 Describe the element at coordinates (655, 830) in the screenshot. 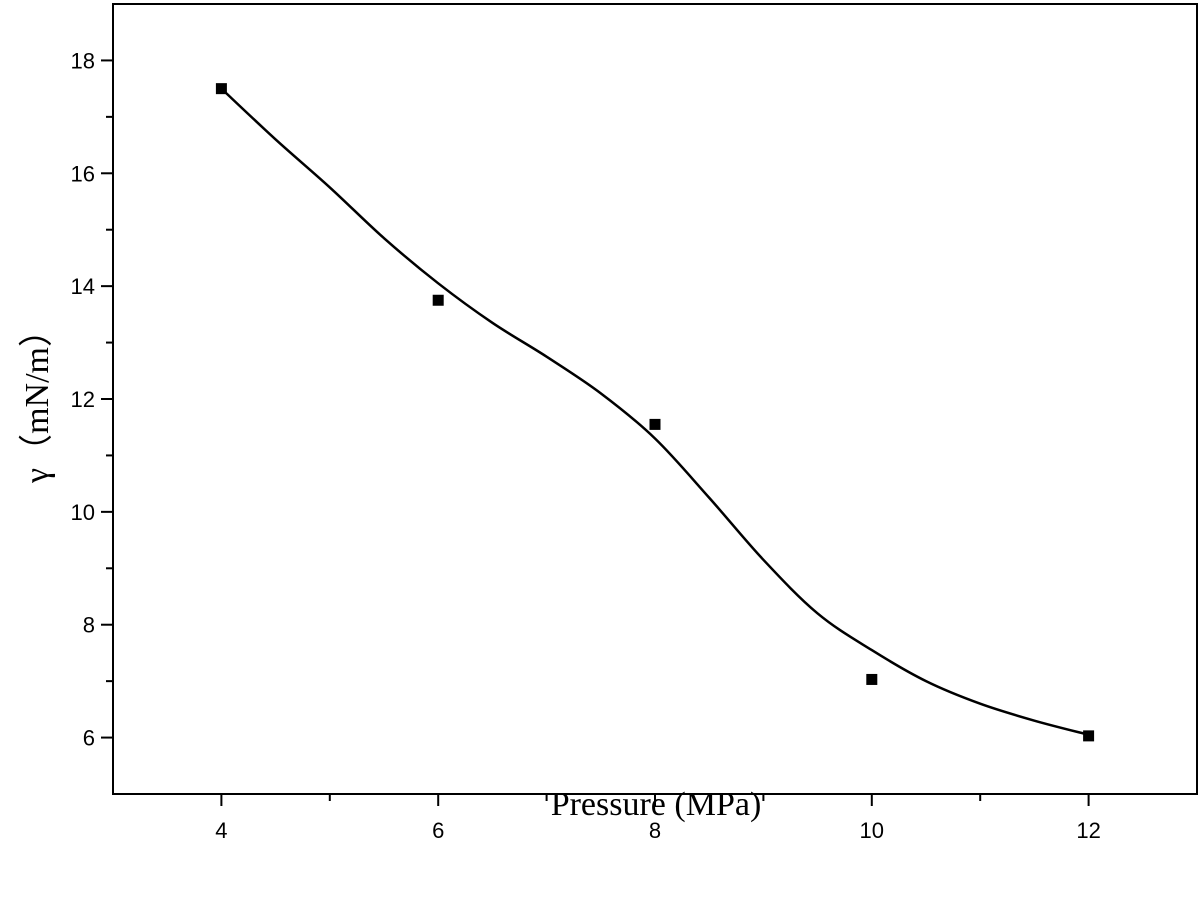

I see `x-tick-label: 8` at that location.